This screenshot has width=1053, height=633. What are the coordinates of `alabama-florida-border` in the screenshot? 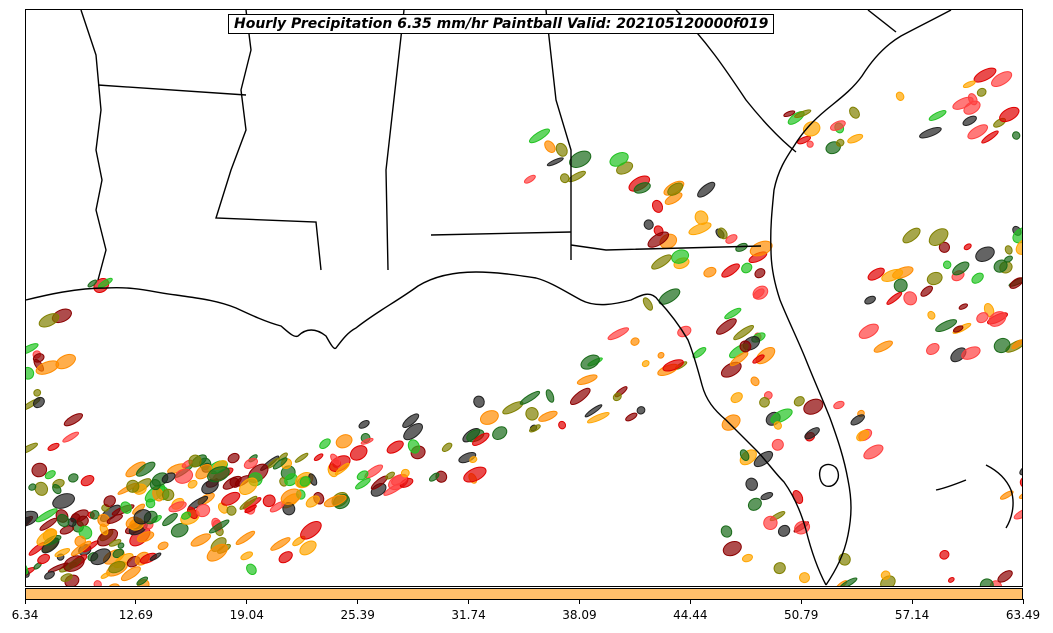 It's located at (501, 233).